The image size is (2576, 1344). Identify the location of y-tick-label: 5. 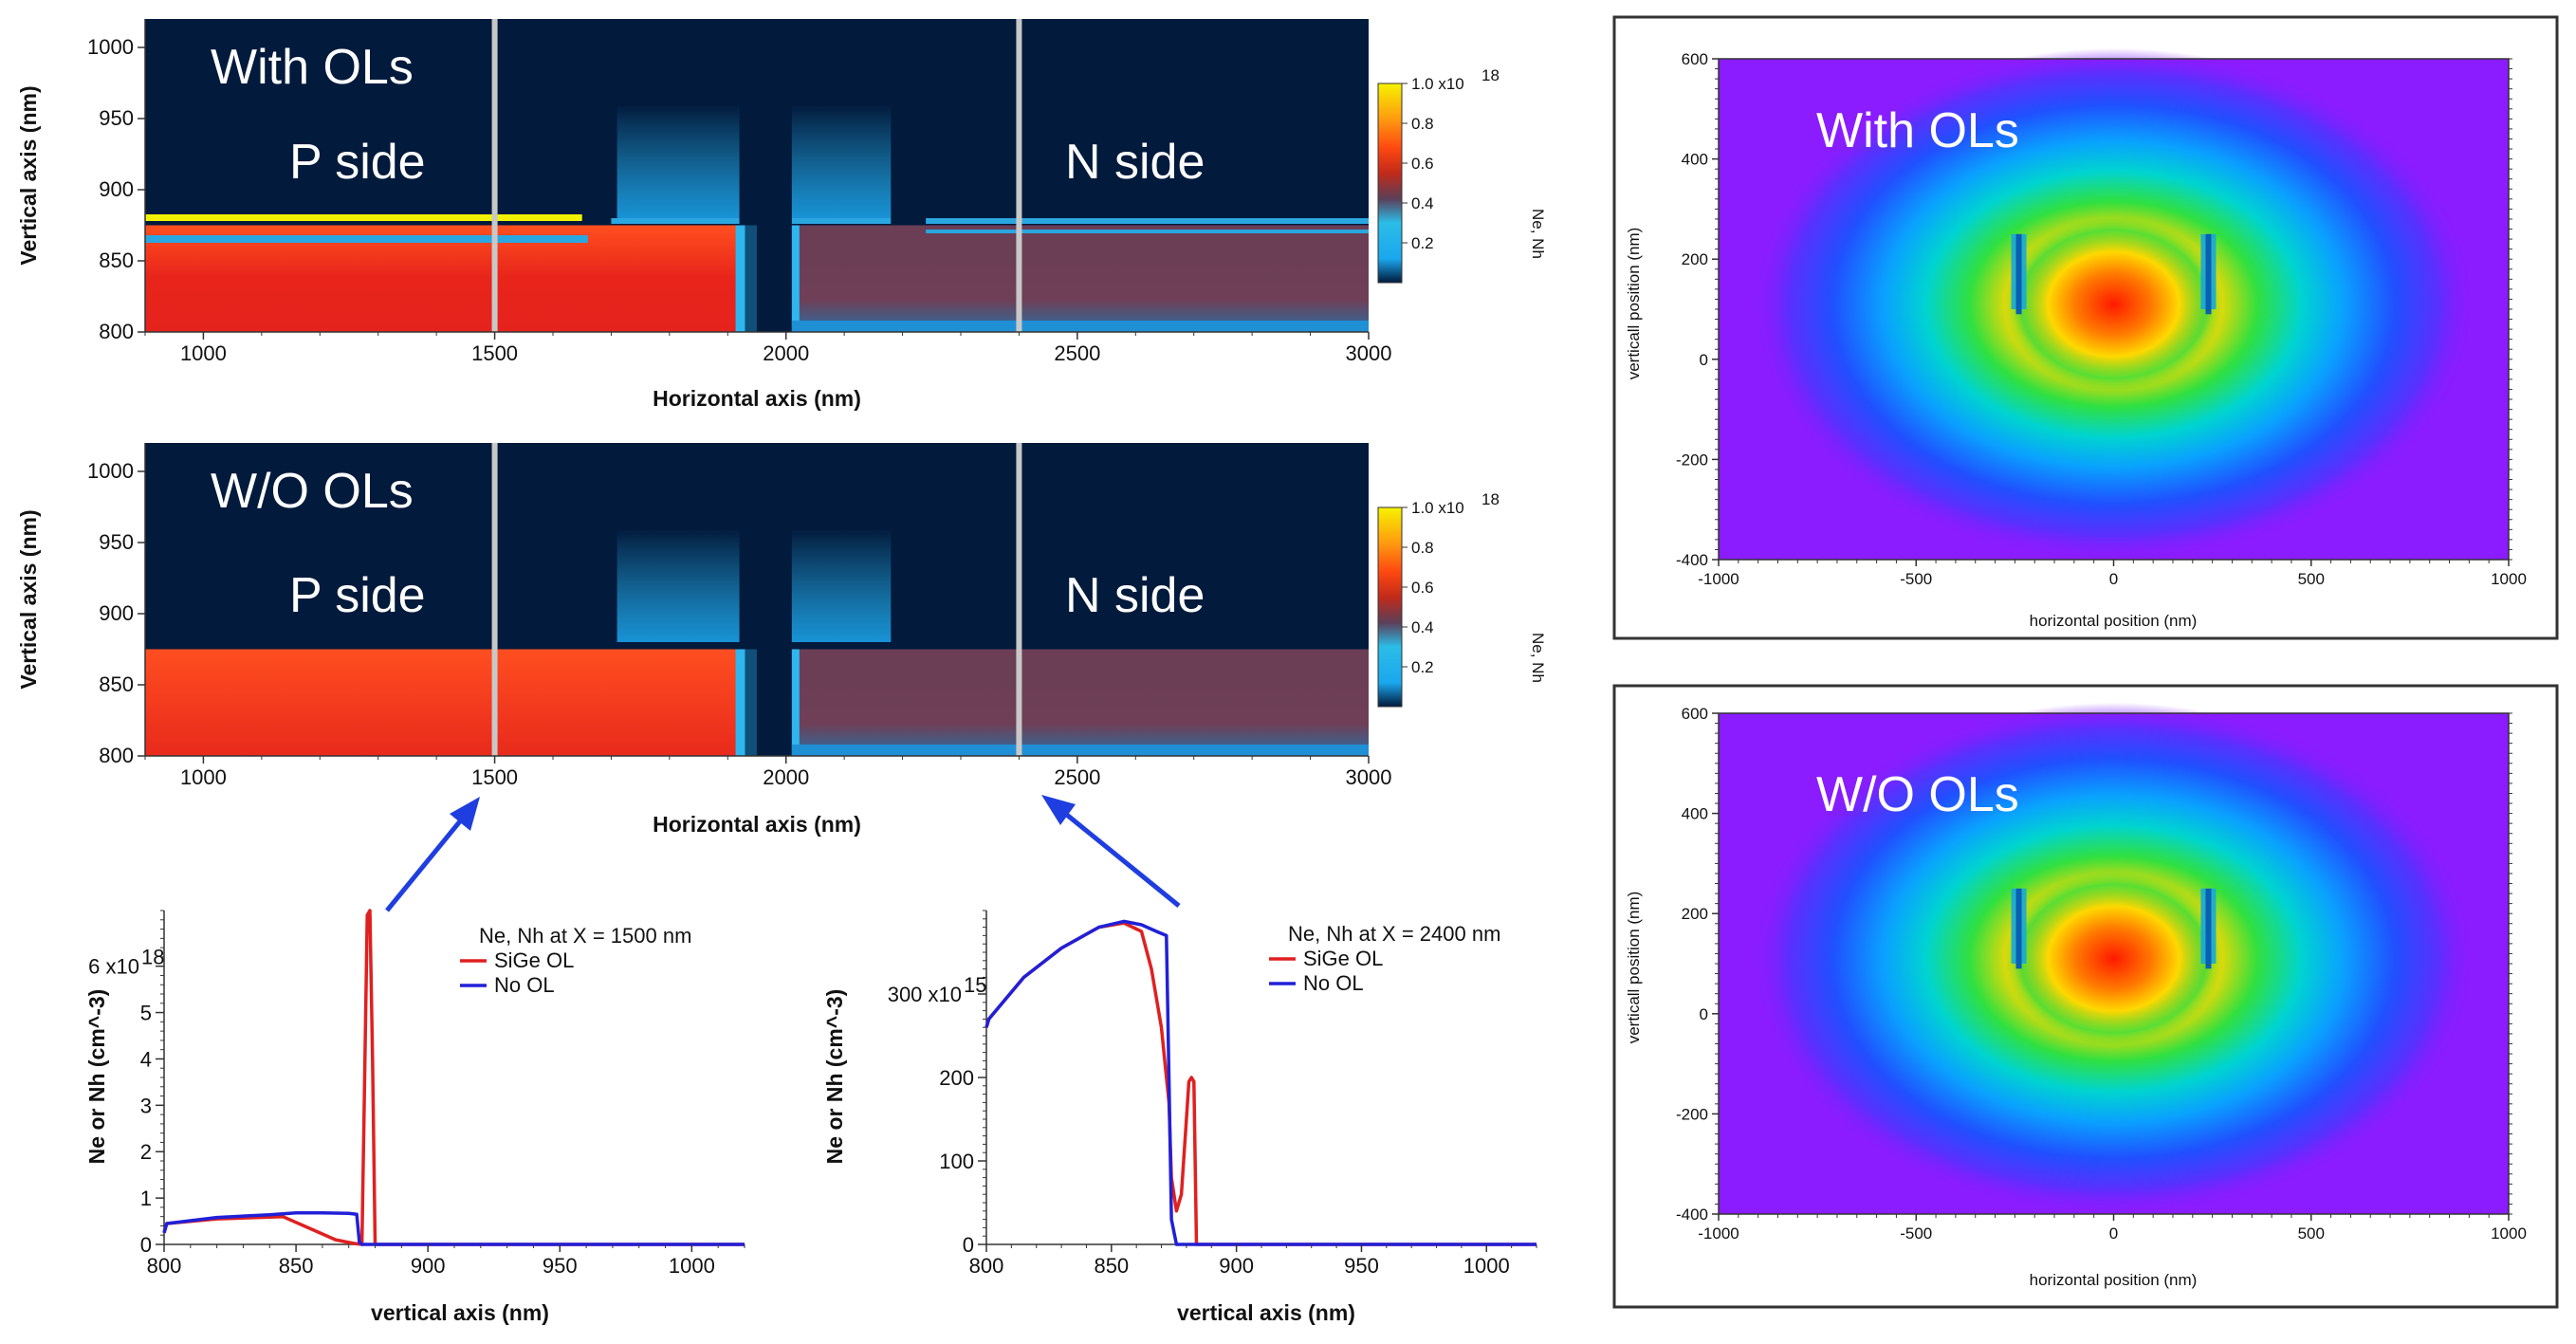
(146, 1014).